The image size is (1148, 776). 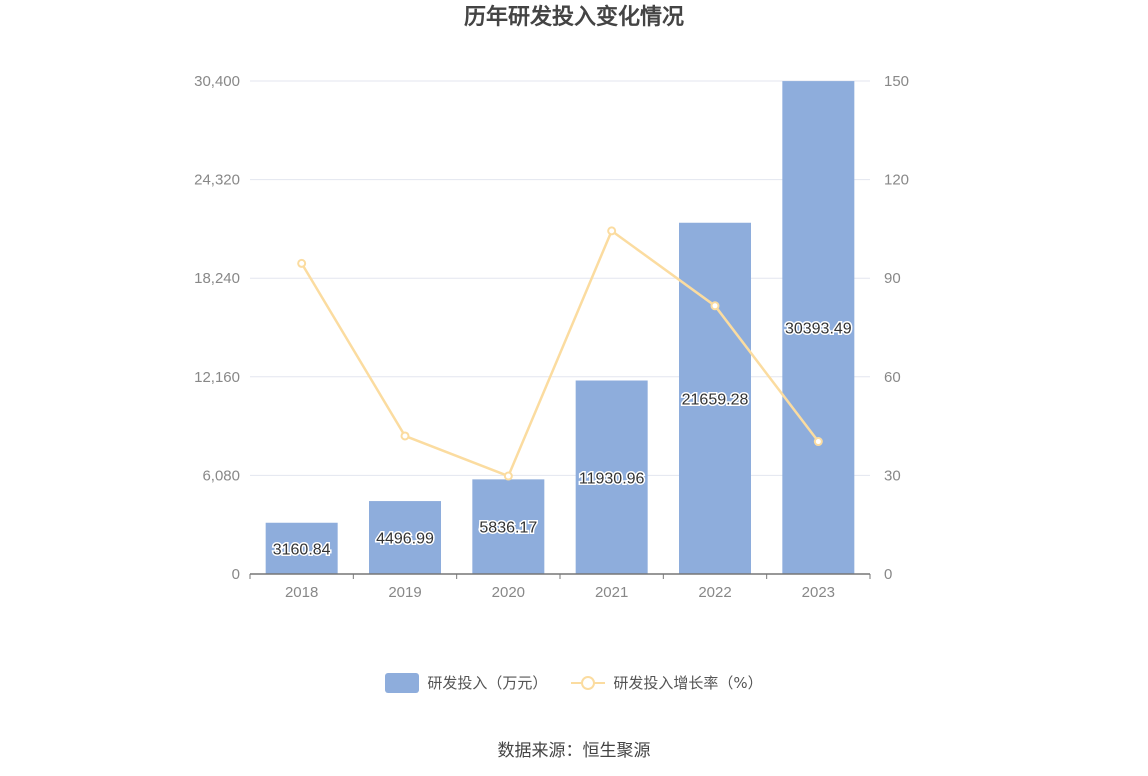 I want to click on bar-data-label: 3160.84, so click(x=302, y=549).